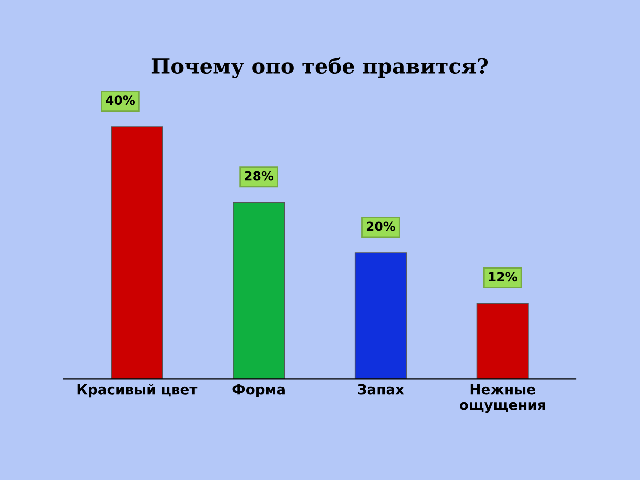 The height and width of the screenshot is (480, 640). Describe the element at coordinates (381, 389) in the screenshot. I see `x-tick-label: Запах` at that location.